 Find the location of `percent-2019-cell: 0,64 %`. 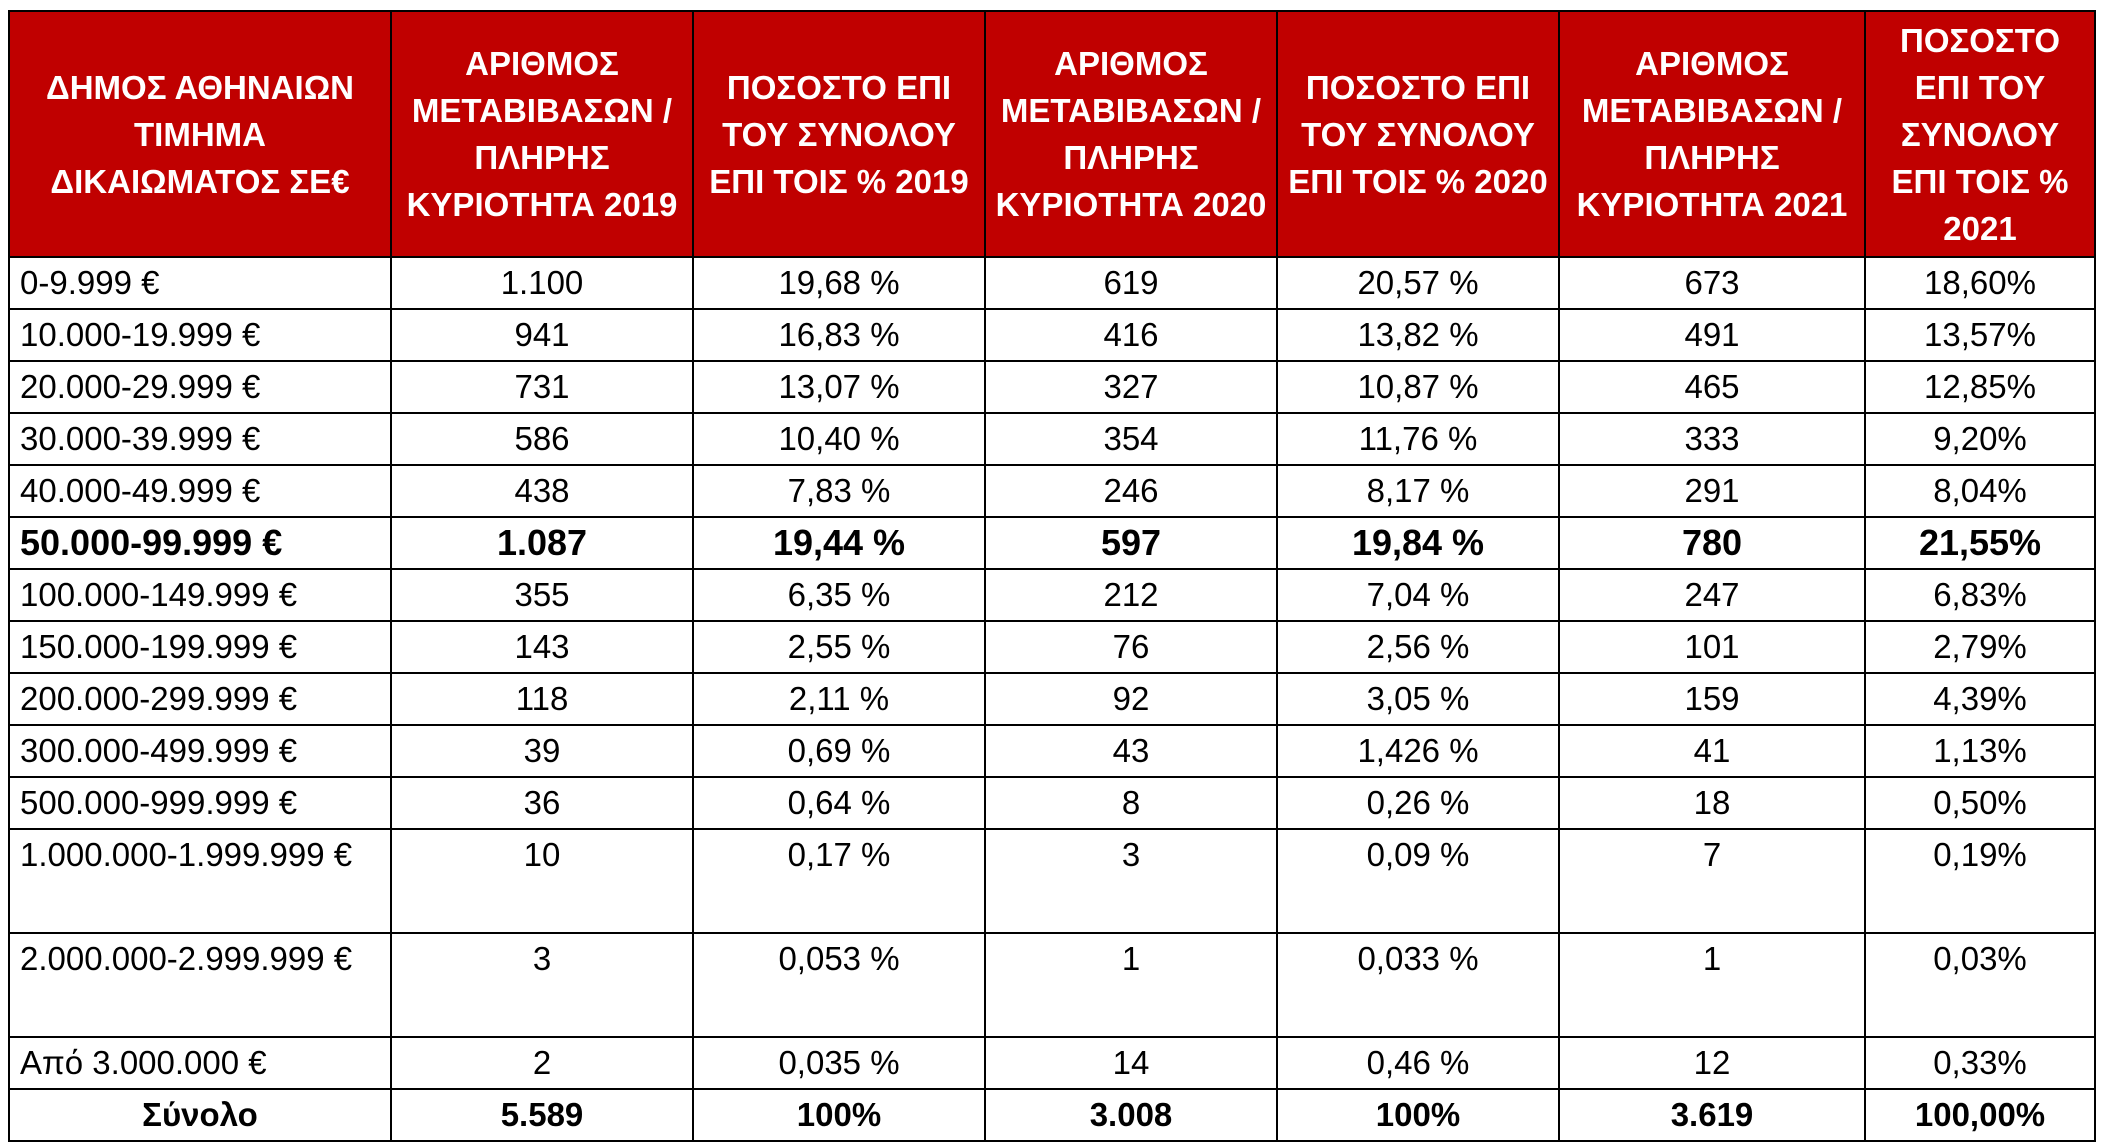

percent-2019-cell: 0,64 % is located at coordinates (839, 803).